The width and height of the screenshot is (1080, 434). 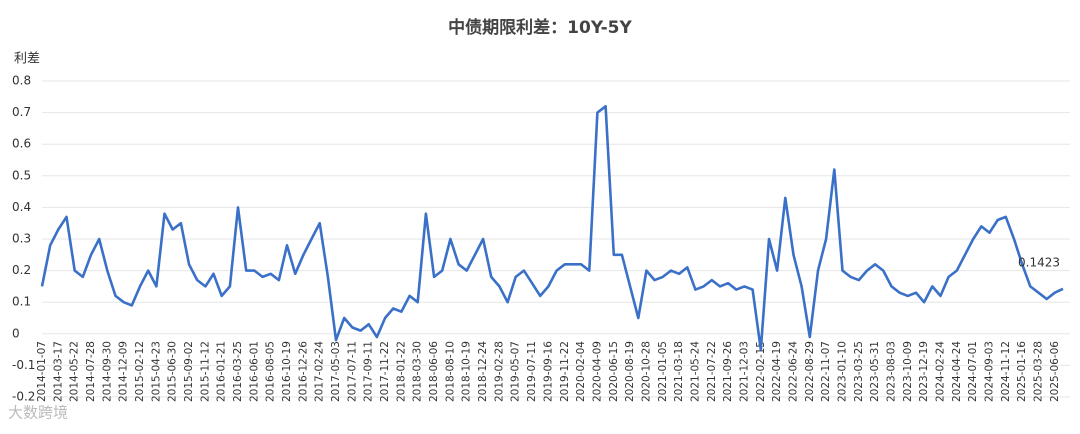 What do you see at coordinates (38, 413) in the screenshot?
I see `watermark: 大数跨境` at bounding box center [38, 413].